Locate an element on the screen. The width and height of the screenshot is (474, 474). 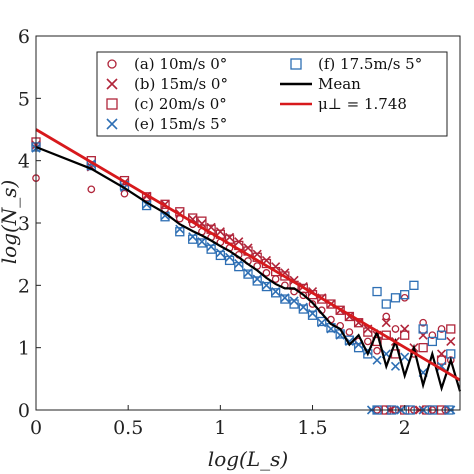
legend-label: (e) 15m/s 5° is located at coordinates (180, 124).